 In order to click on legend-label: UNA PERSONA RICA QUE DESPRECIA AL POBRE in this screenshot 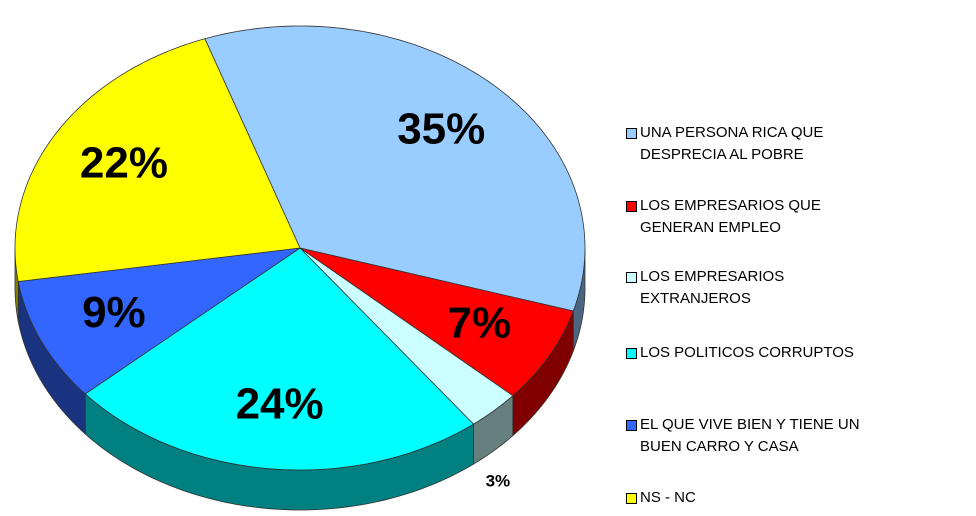, I will do `click(732, 143)`.